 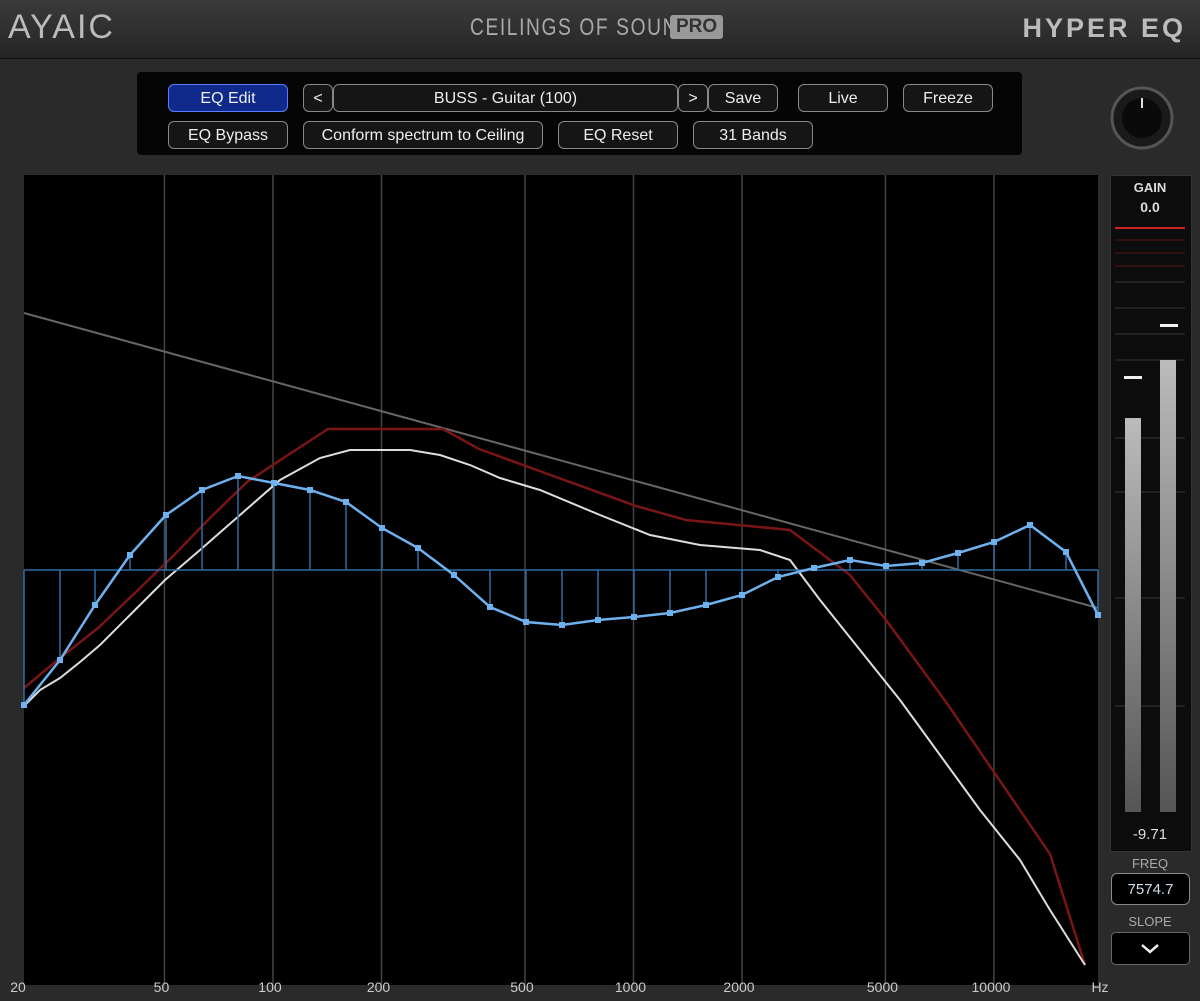 I want to click on bands-button: 31 Bands, so click(x=753, y=135).